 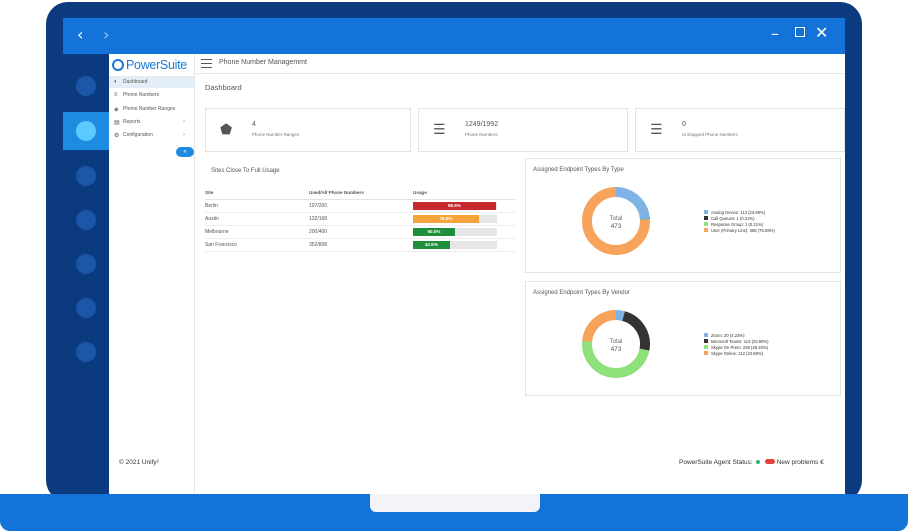 What do you see at coordinates (106, 34) in the screenshot?
I see `forward-arrow-icon: ›` at bounding box center [106, 34].